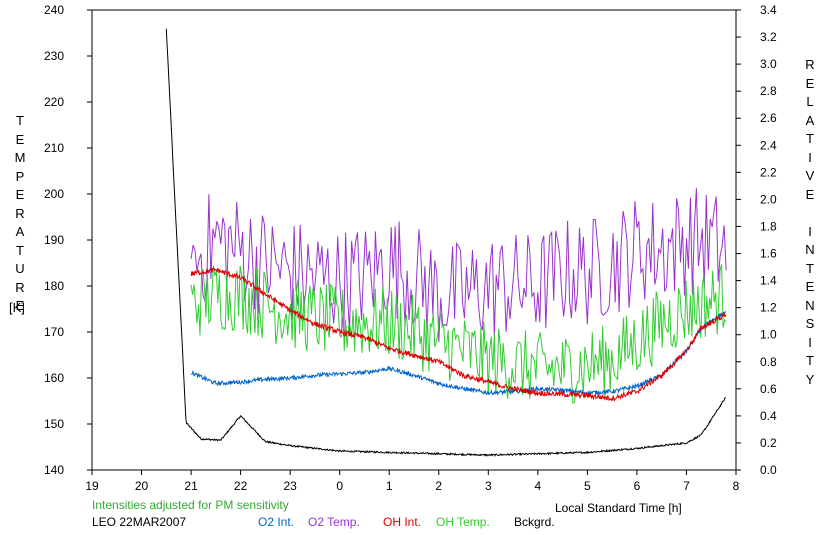  Describe the element at coordinates (768, 226) in the screenshot. I see `y2-tick-label: 1.8` at that location.